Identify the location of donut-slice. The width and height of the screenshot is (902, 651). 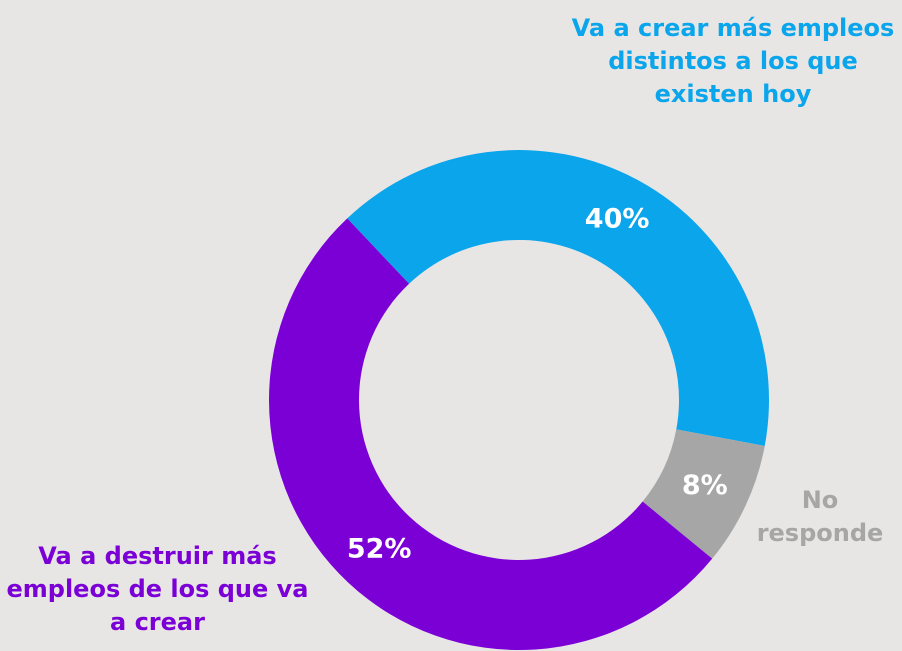
(703, 494).